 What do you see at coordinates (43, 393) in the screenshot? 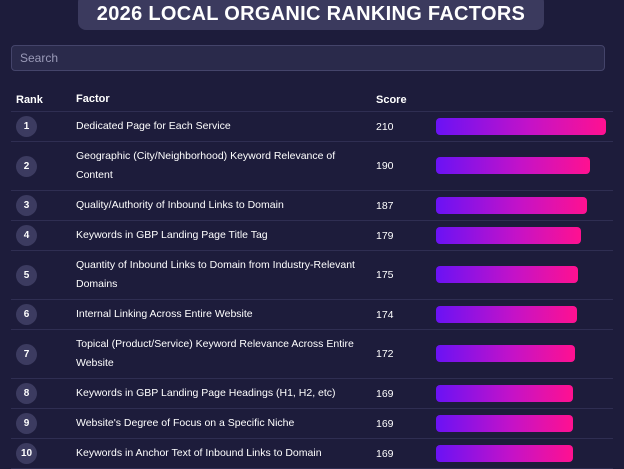
I see `rank-cell: 8` at bounding box center [43, 393].